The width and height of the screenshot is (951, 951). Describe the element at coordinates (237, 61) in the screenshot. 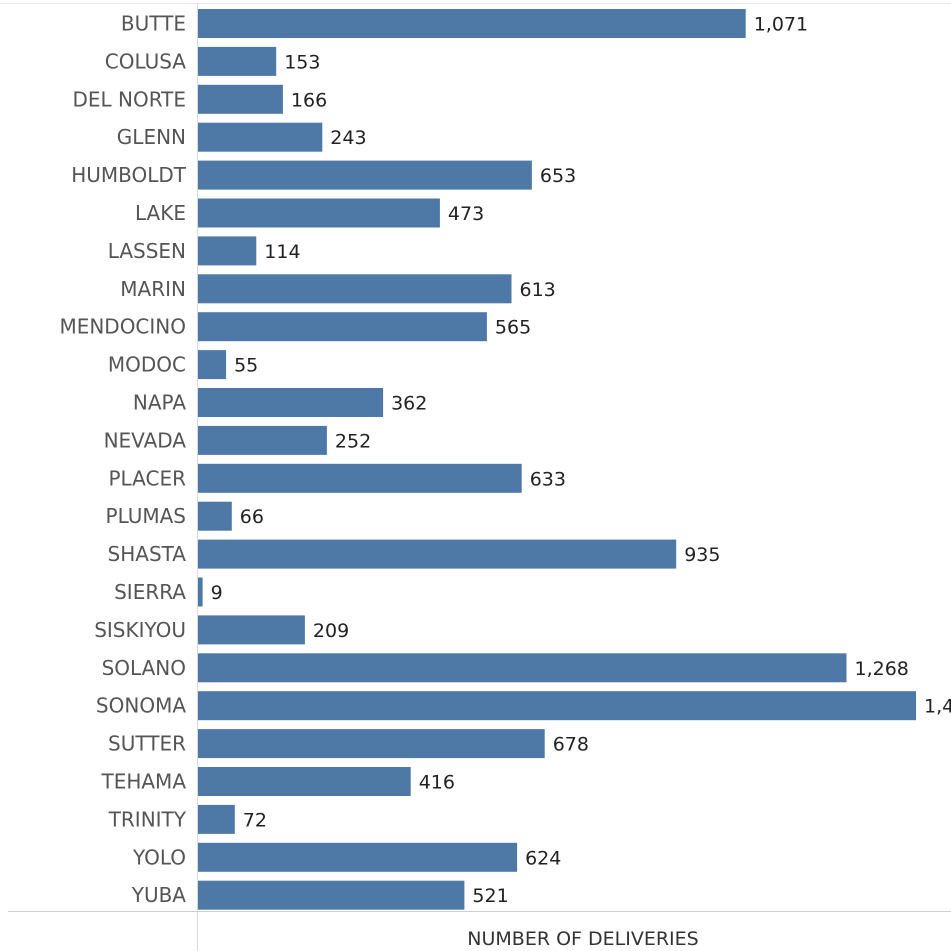

I see `bar-colusa` at that location.